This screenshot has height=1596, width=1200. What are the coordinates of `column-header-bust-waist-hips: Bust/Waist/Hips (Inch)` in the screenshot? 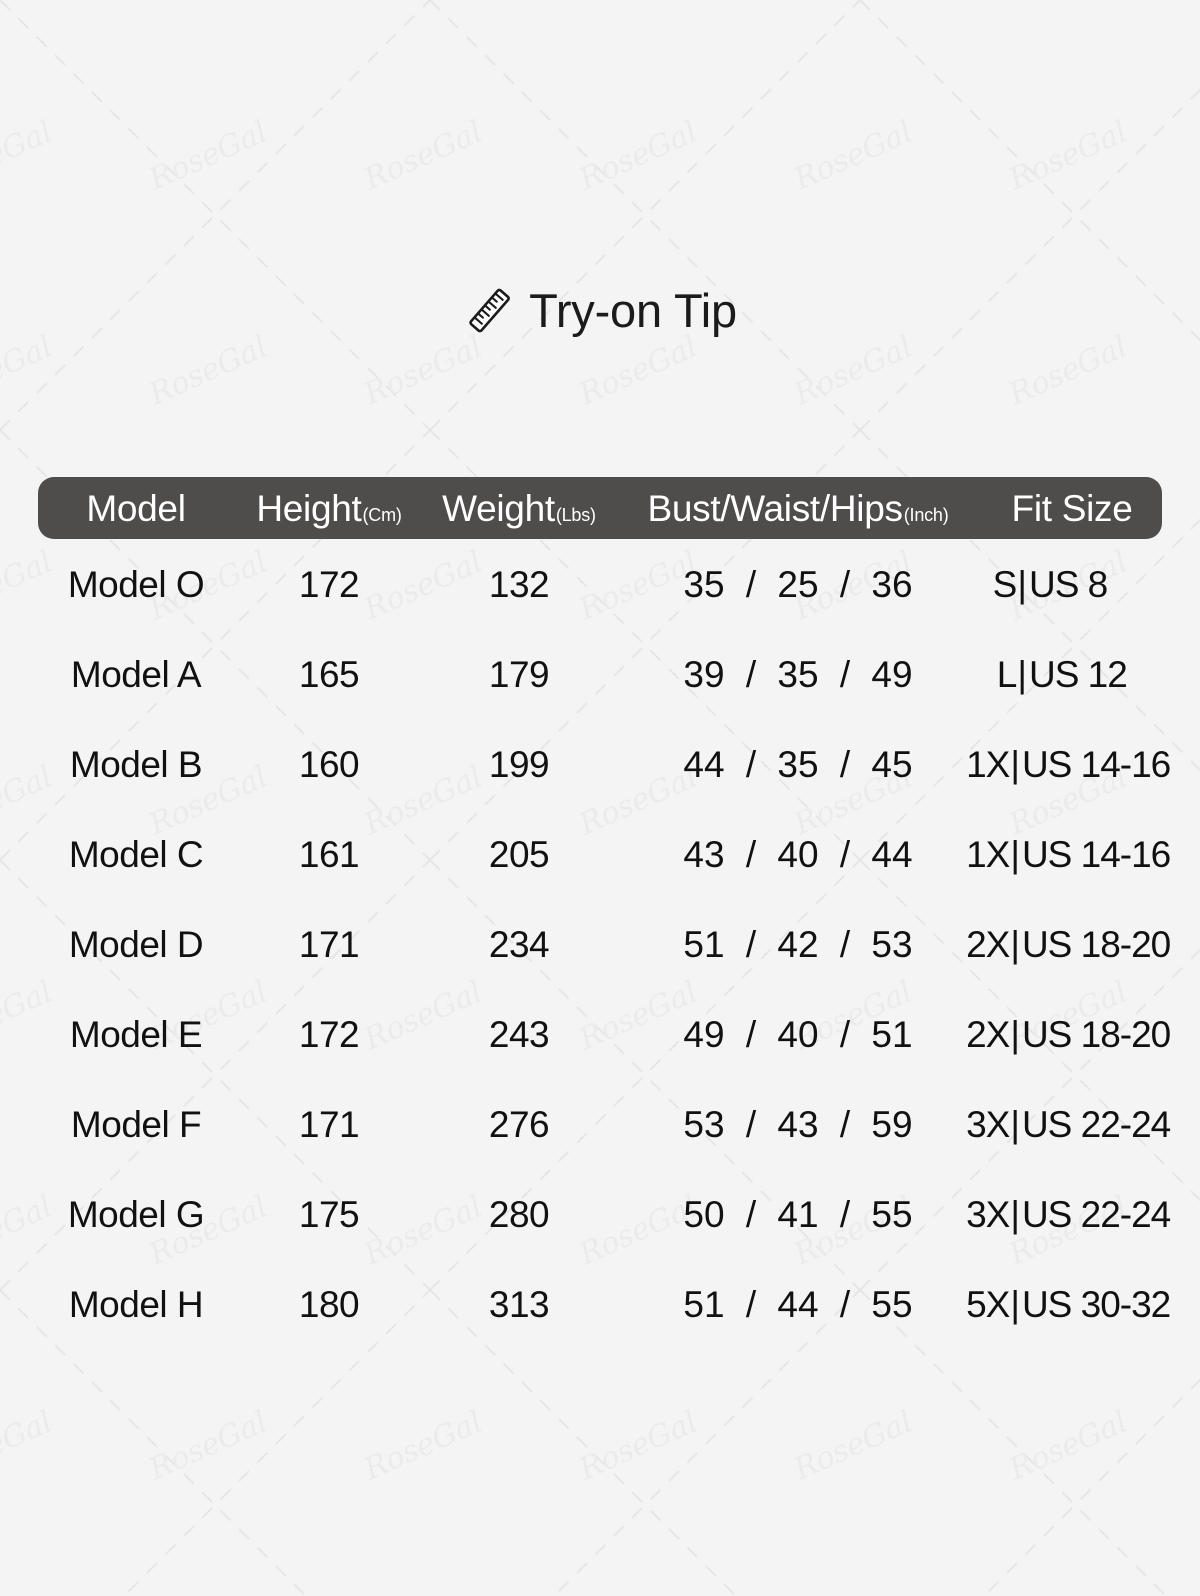 It's located at (798, 508).